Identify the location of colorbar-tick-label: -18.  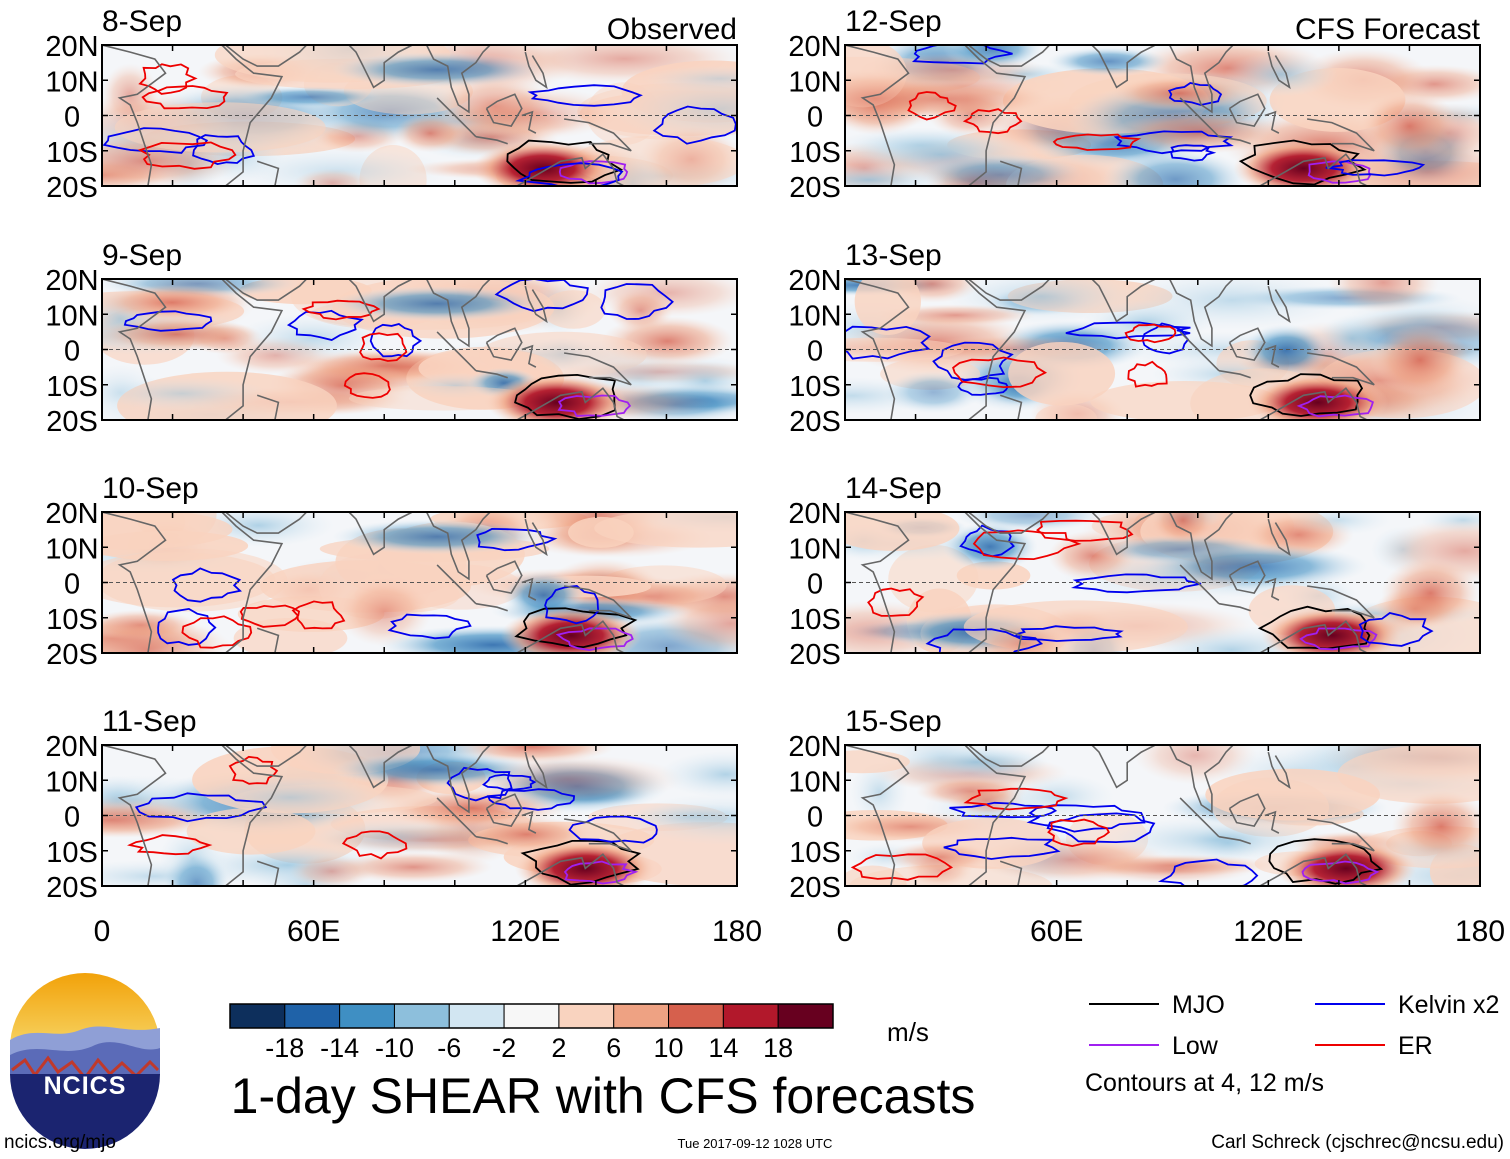
(284, 1048).